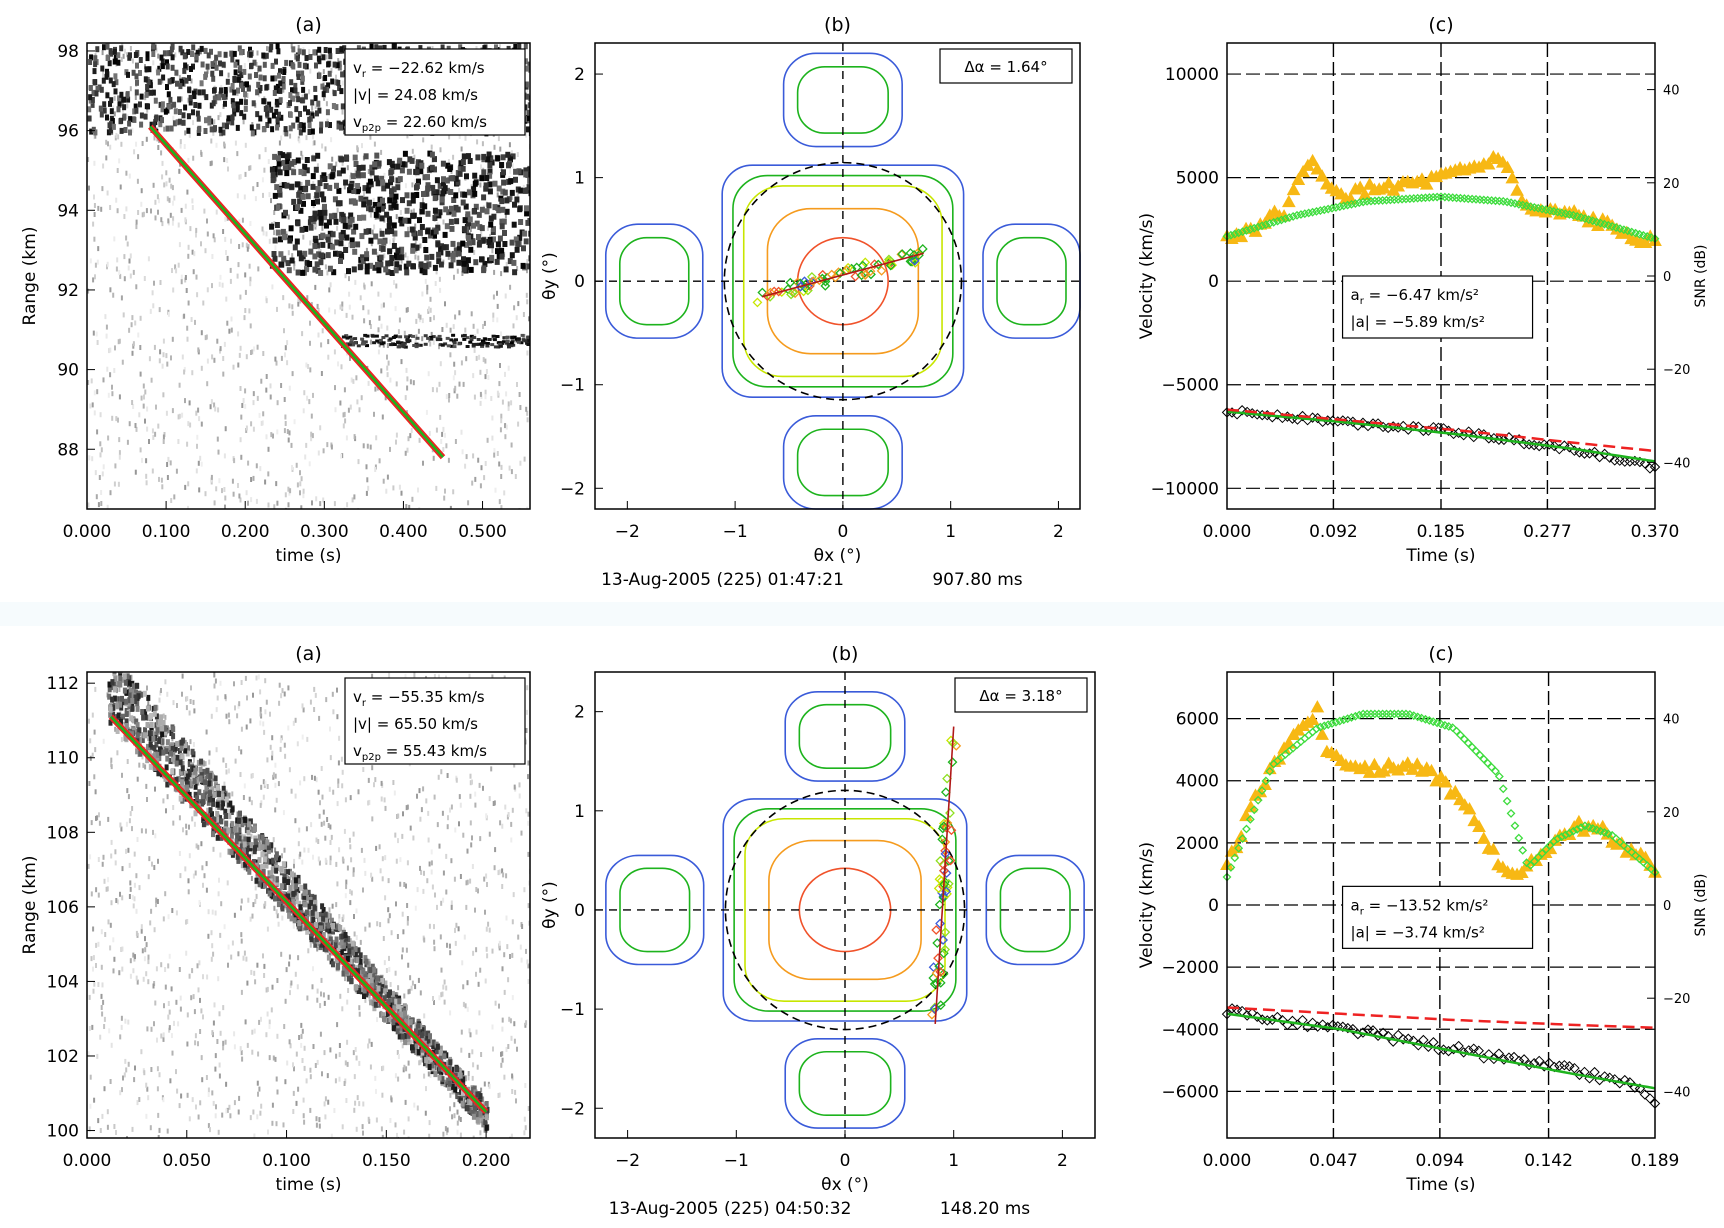 This screenshot has height=1228, width=1724. What do you see at coordinates (1599, 457) in the screenshot?
I see `velocity-point` at bounding box center [1599, 457].